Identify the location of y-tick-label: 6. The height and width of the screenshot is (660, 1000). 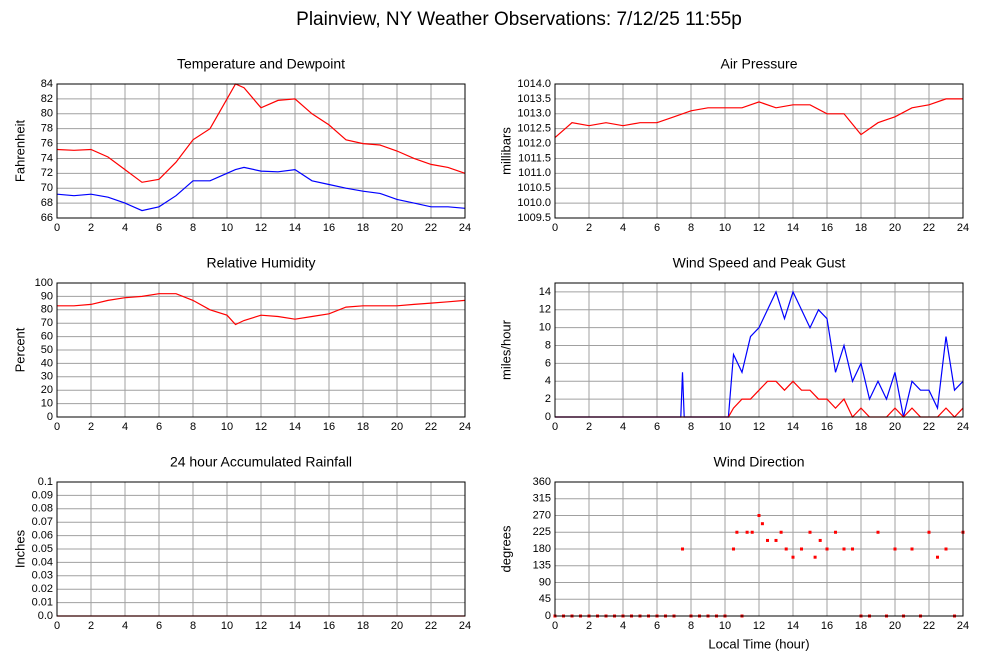
(548, 363).